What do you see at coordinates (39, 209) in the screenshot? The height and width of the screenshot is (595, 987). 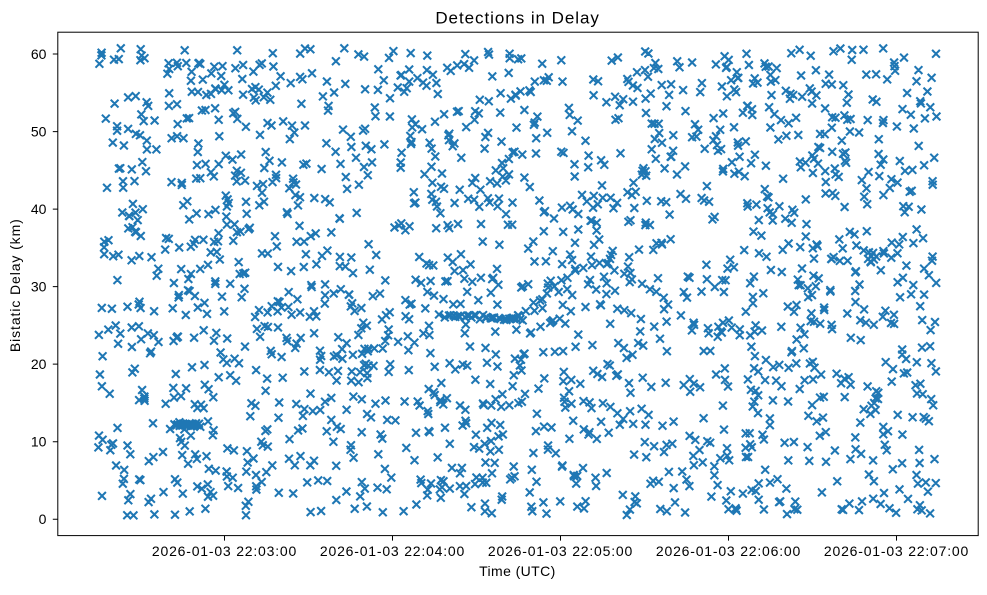 I see `svg-text: 40` at bounding box center [39, 209].